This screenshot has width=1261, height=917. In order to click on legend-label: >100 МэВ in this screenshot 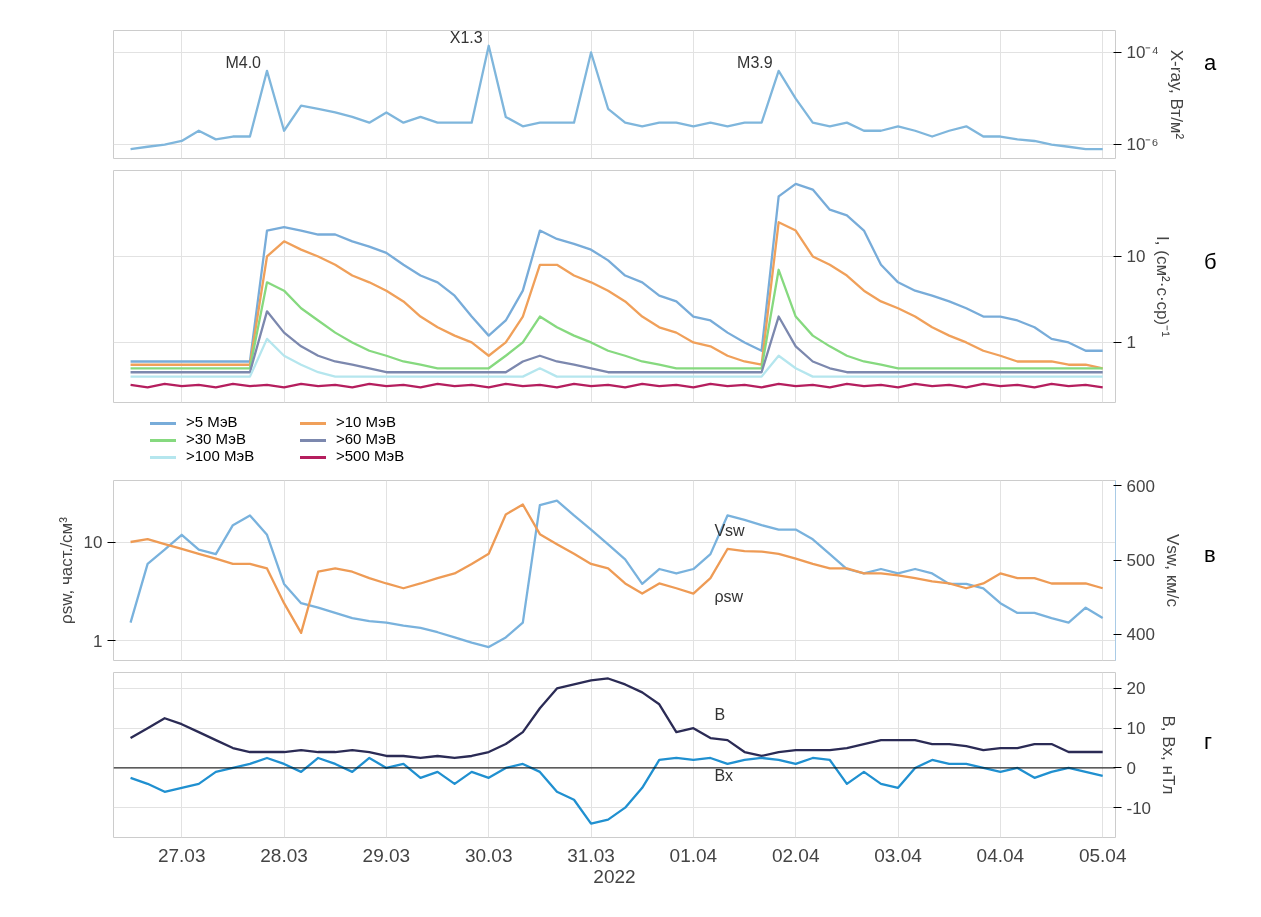, I will do `click(220, 455)`.